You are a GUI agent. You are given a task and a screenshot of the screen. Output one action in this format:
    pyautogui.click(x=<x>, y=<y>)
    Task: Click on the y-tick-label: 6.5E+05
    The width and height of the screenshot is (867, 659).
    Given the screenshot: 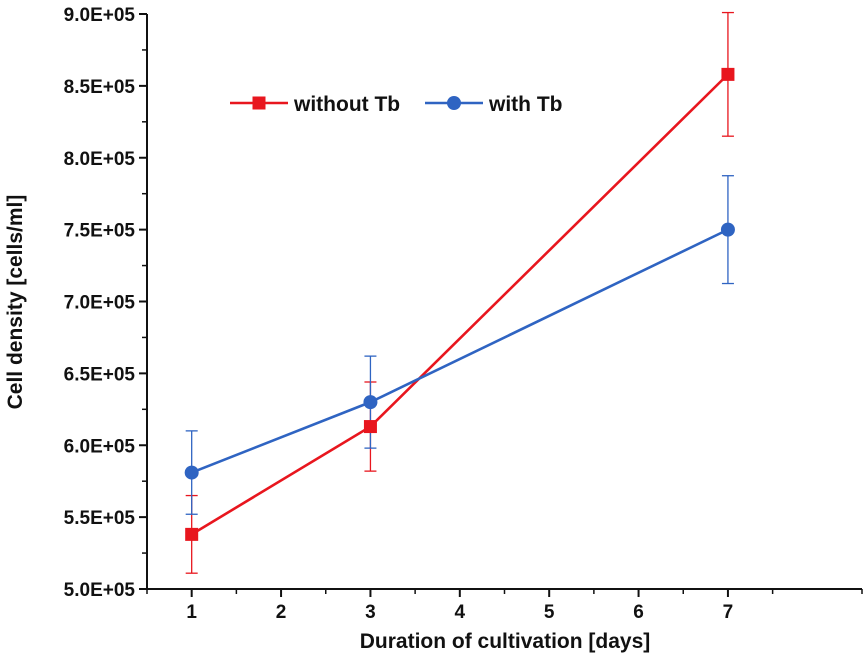 What is the action you would take?
    pyautogui.click(x=100, y=374)
    